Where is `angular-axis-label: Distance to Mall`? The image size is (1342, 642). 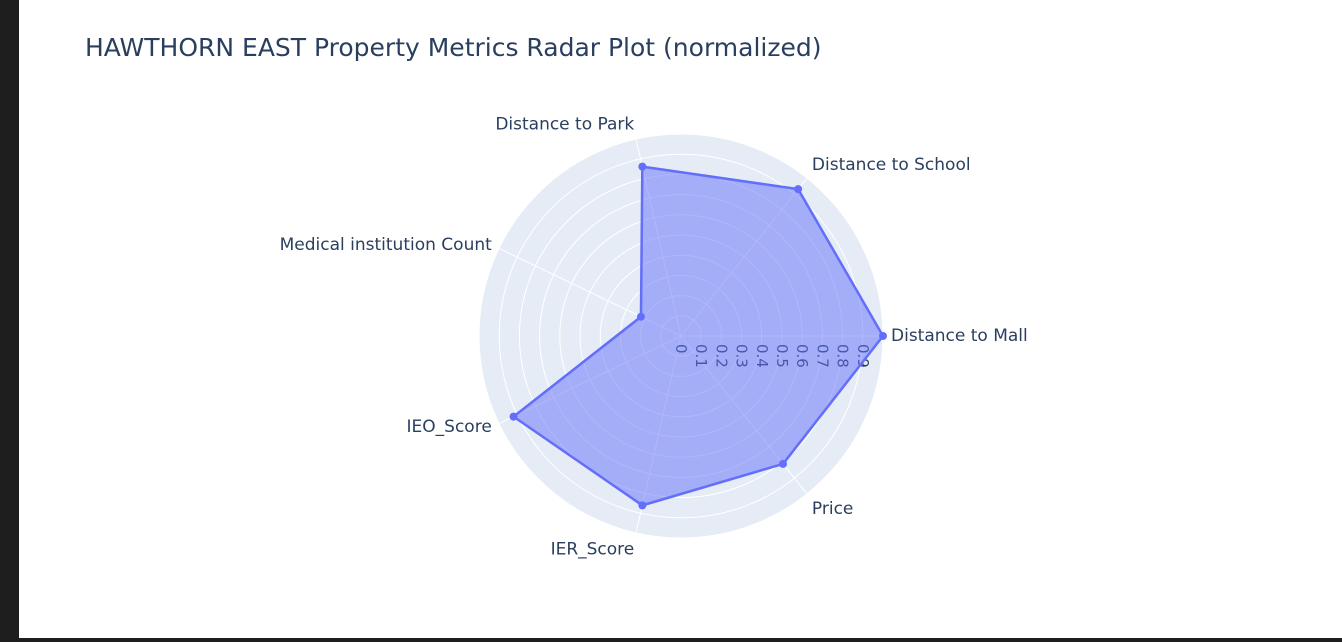
angular-axis-label: Distance to Mall is located at coordinates (959, 336).